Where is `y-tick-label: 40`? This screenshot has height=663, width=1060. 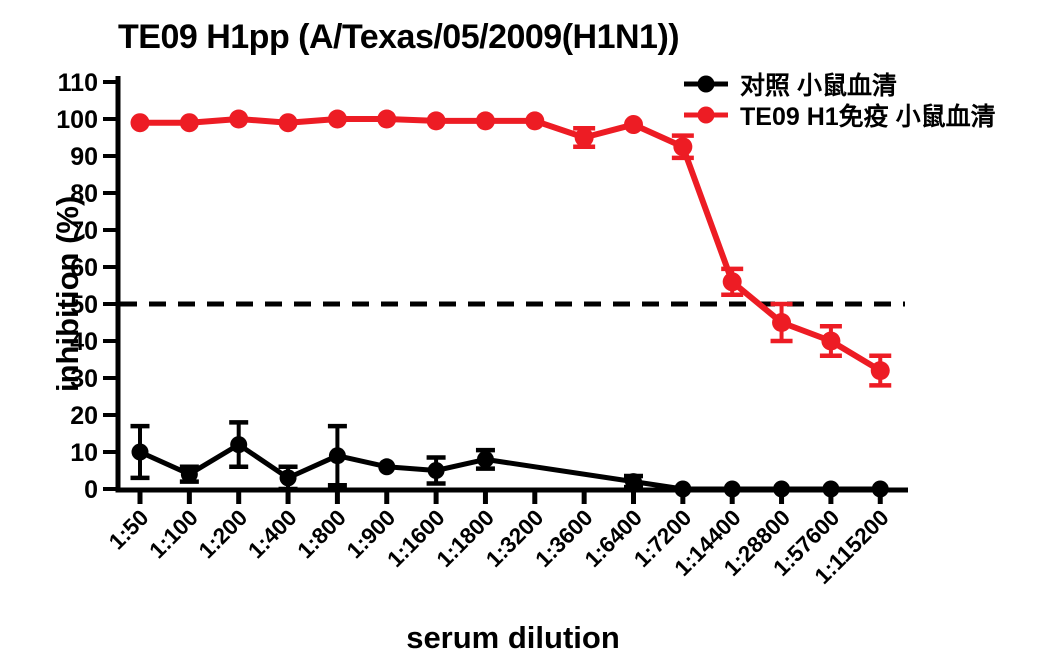 y-tick-label: 40 is located at coordinates (84, 342).